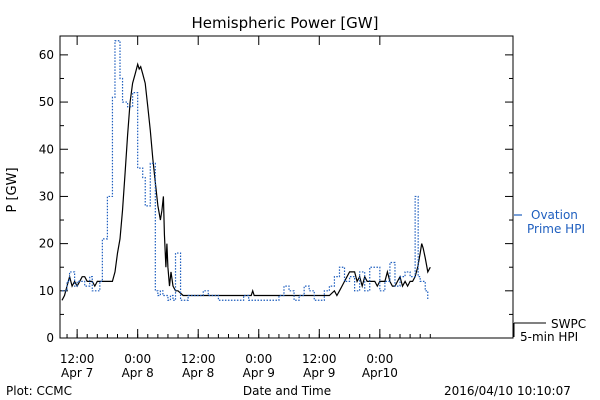  What do you see at coordinates (77, 373) in the screenshot?
I see `x-tick-label-date: Apr 7` at bounding box center [77, 373].